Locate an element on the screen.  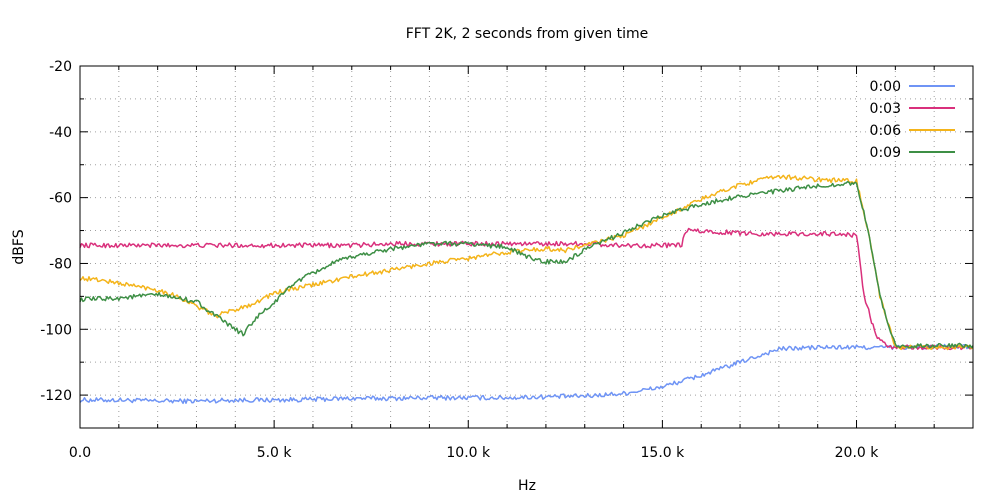
legend-label: 0:03 is located at coordinates (885, 109).